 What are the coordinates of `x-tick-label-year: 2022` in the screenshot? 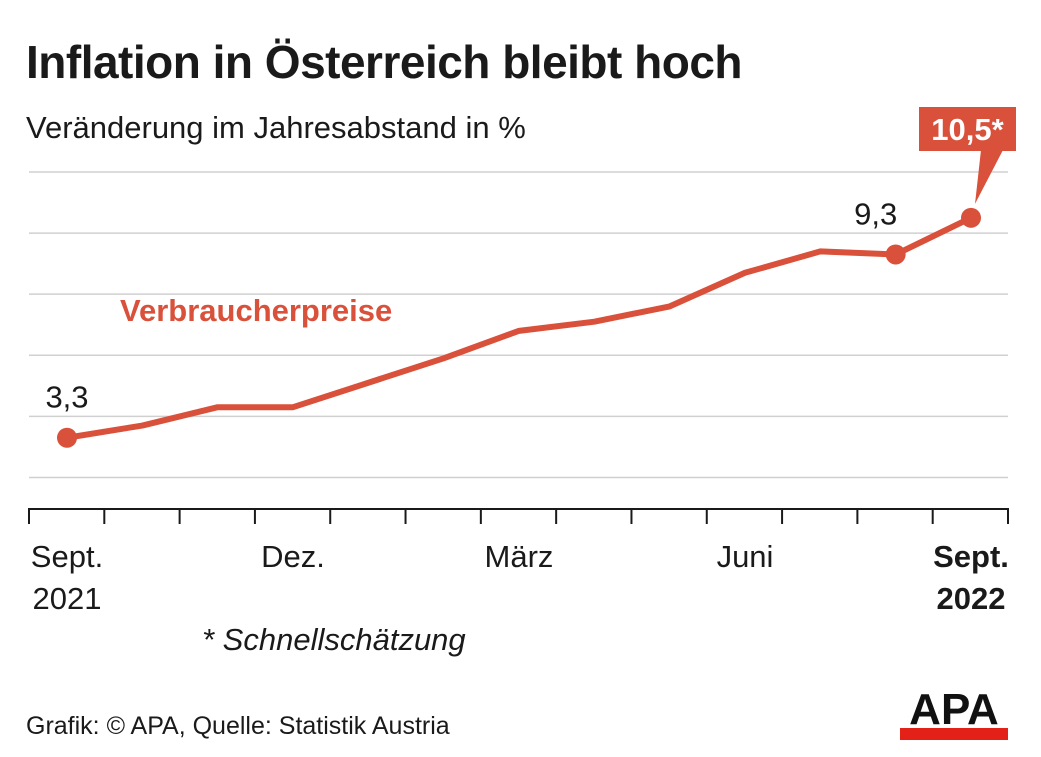 It's located at (971, 598).